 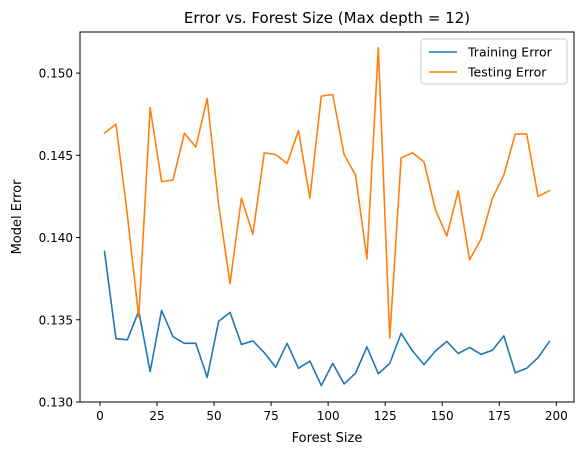 I want to click on legend-label-training-error: Training Error, so click(x=510, y=52).